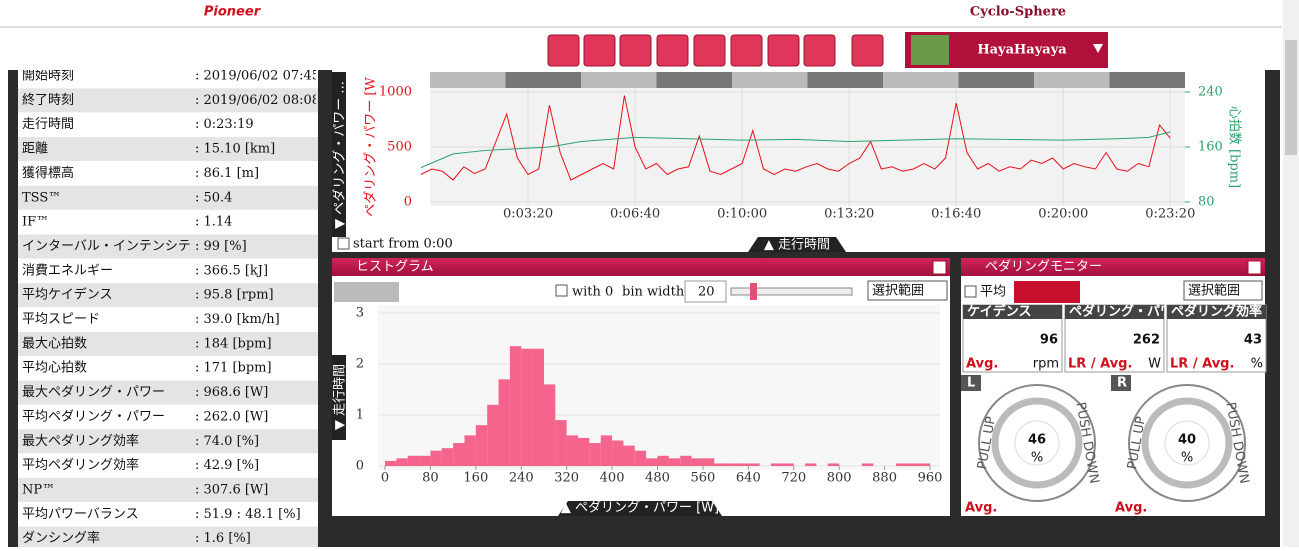  Describe the element at coordinates (395, 92) in the screenshot. I see `y-tick-label: 1000` at that location.